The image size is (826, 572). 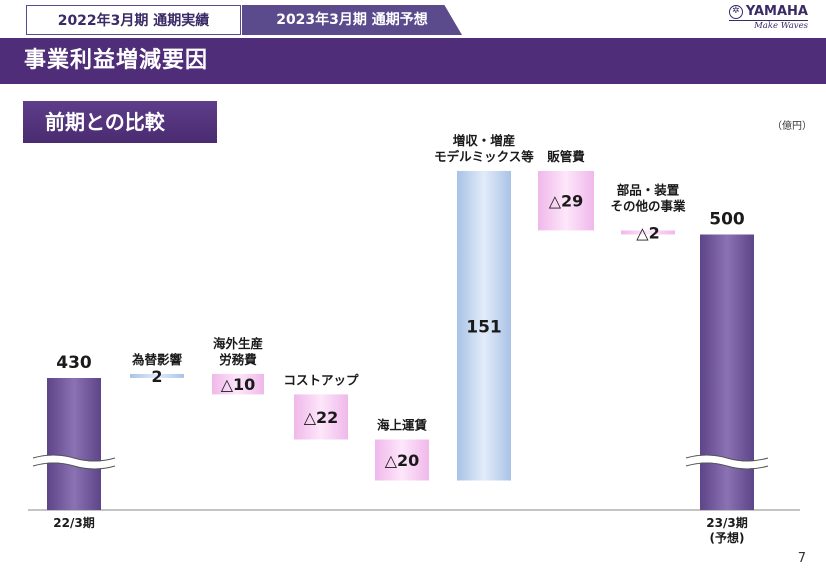 I want to click on category-label: 23/3期, so click(x=726, y=522).